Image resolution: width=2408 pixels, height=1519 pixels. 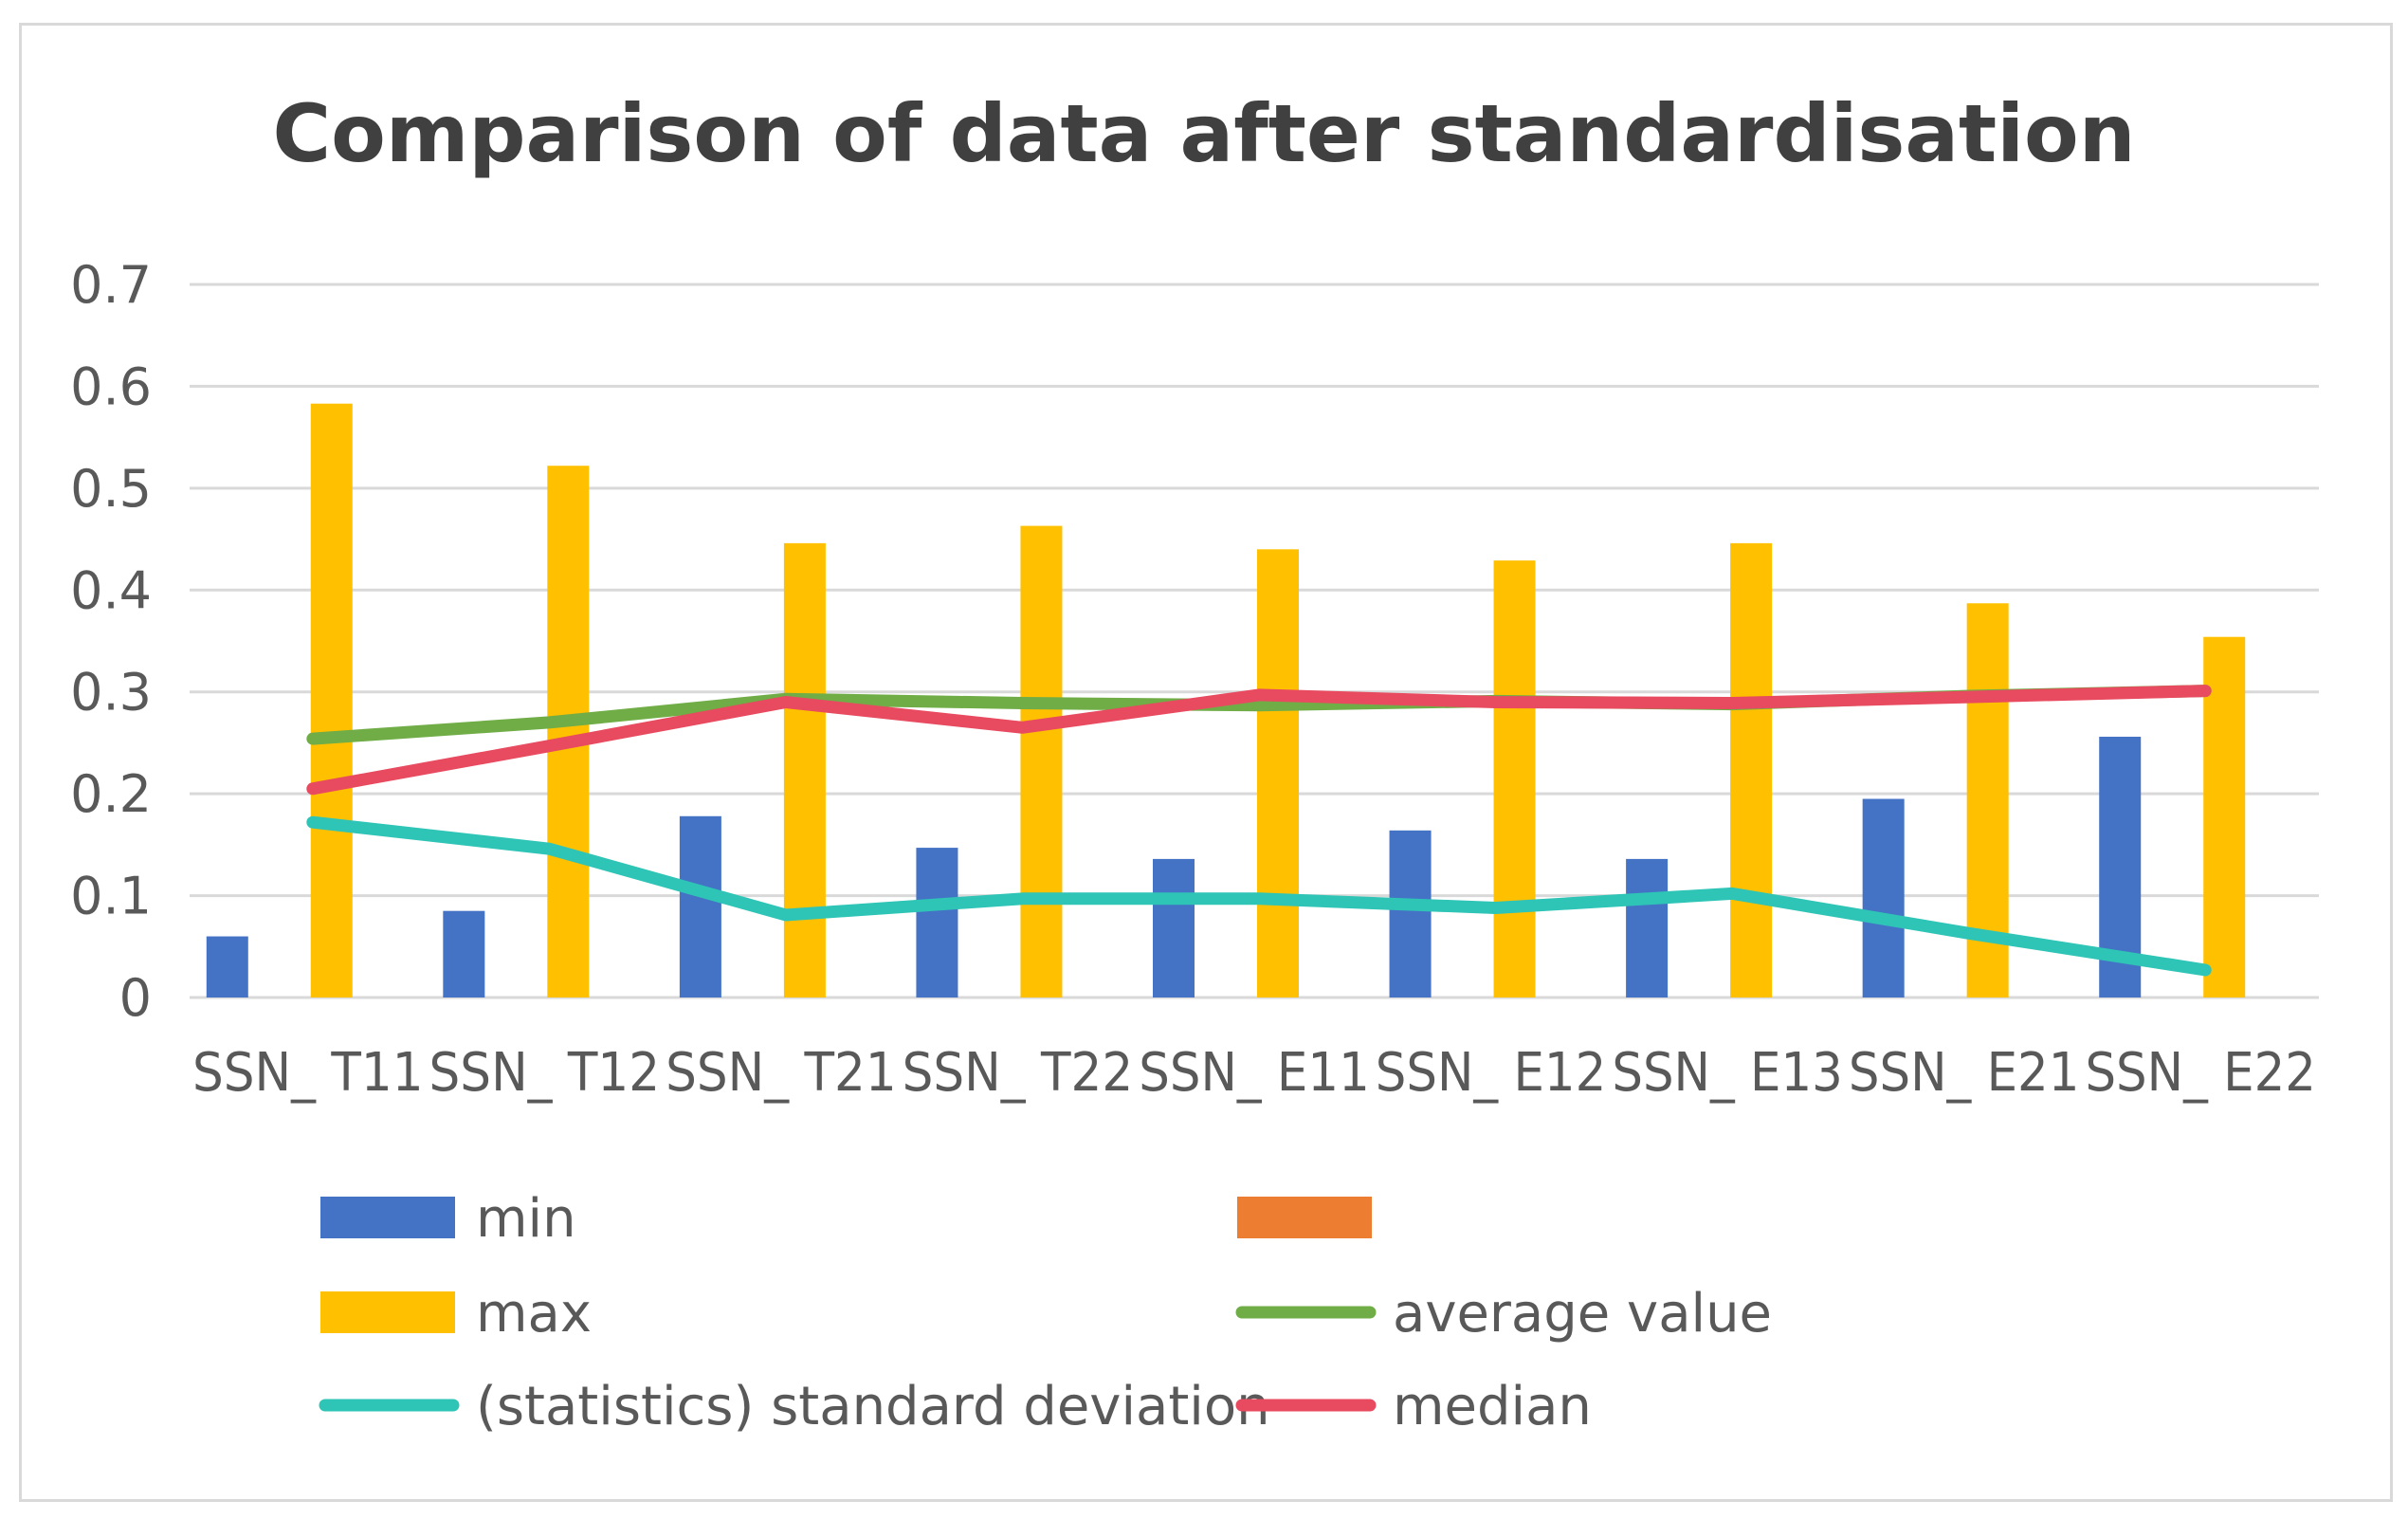 I want to click on legend-label: min, so click(x=526, y=1219).